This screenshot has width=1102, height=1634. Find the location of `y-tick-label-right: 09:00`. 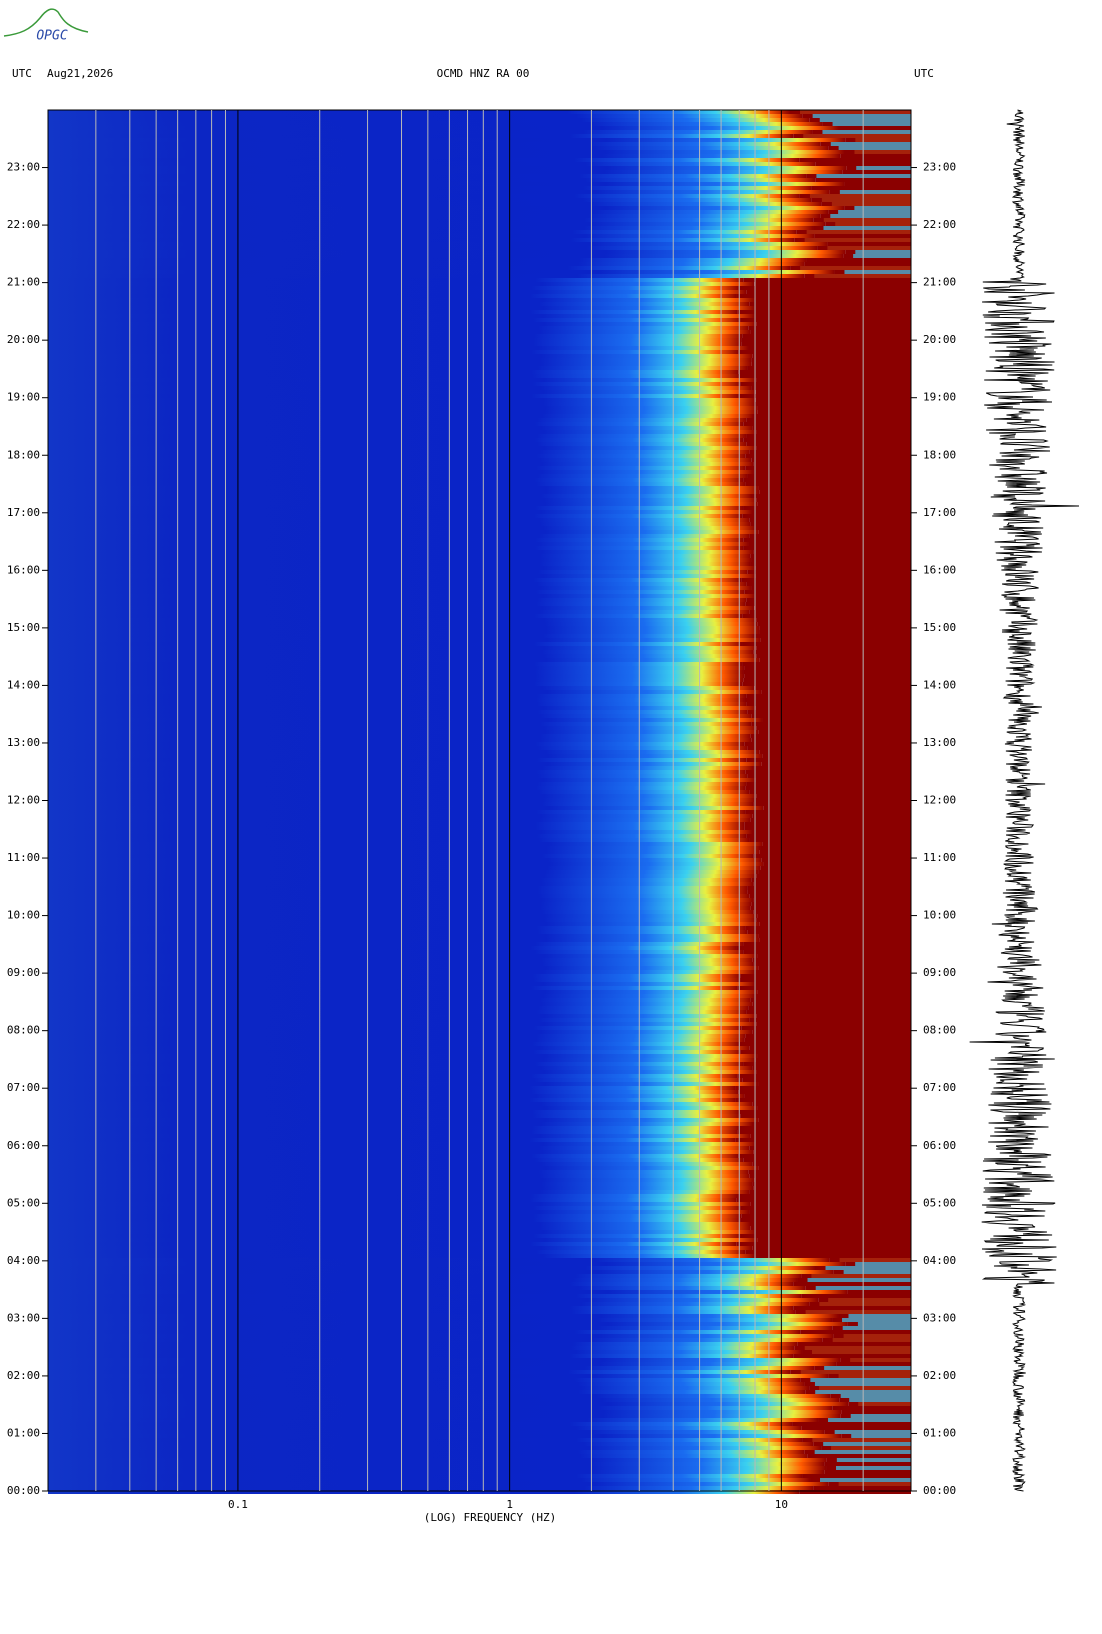

y-tick-label-right: 09:00 is located at coordinates (939, 972).